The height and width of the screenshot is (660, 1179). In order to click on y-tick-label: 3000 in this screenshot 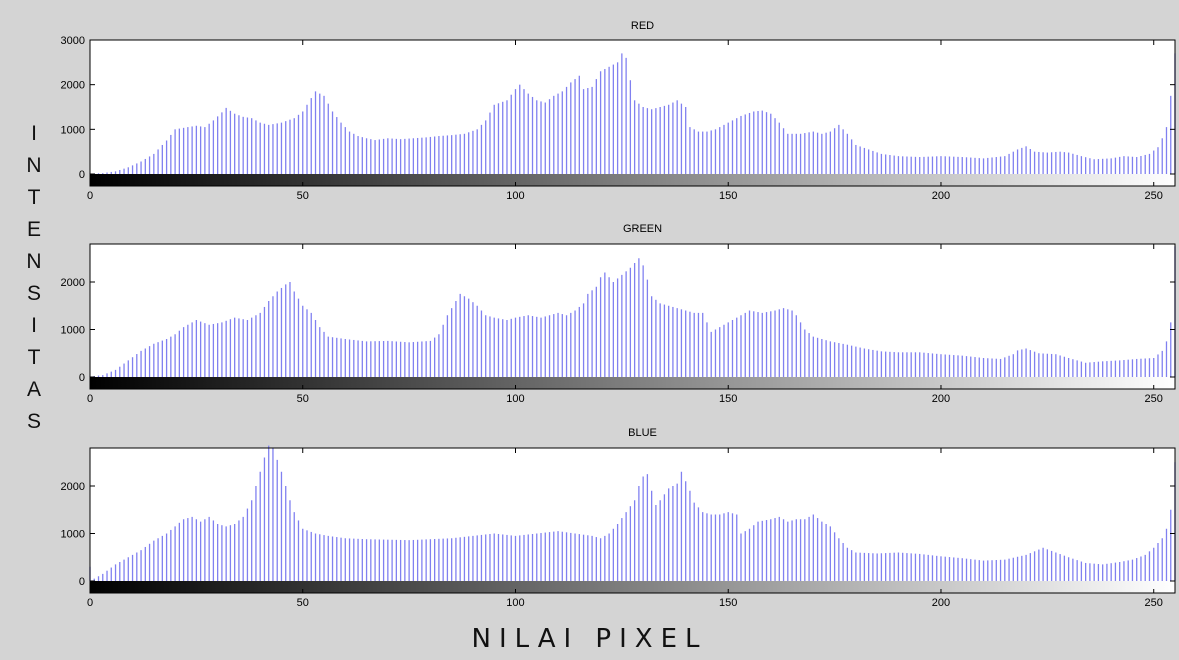, I will do `click(73, 41)`.